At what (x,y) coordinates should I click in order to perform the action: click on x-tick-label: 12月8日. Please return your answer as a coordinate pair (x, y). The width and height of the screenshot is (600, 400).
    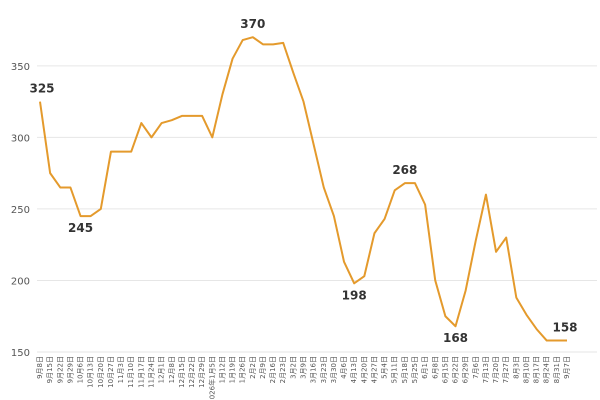
    Looking at the image, I should click on (172, 369).